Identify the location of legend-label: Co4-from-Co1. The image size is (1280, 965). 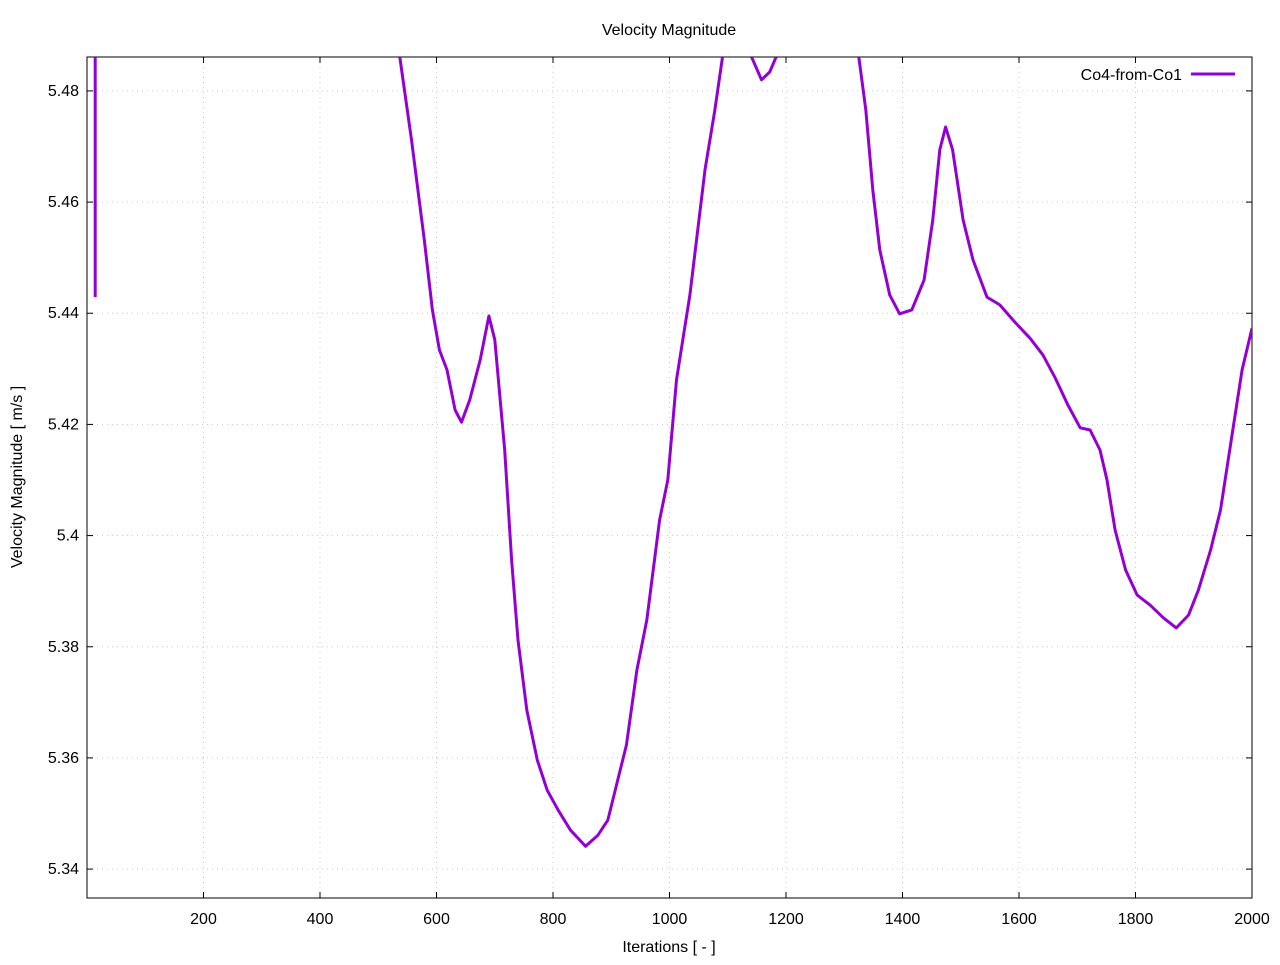
(1131, 75).